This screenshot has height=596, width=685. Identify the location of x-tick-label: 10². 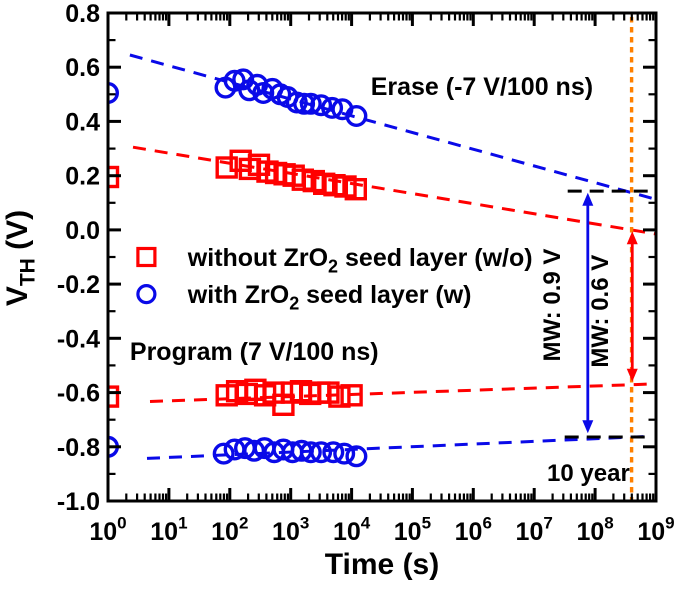
(229, 529).